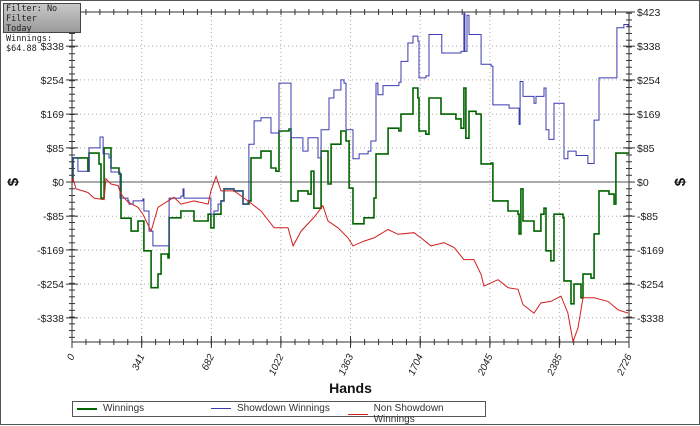 This screenshot has width=700, height=426. What do you see at coordinates (58, 183) in the screenshot?
I see `y-tick-label-left: $0` at bounding box center [58, 183].